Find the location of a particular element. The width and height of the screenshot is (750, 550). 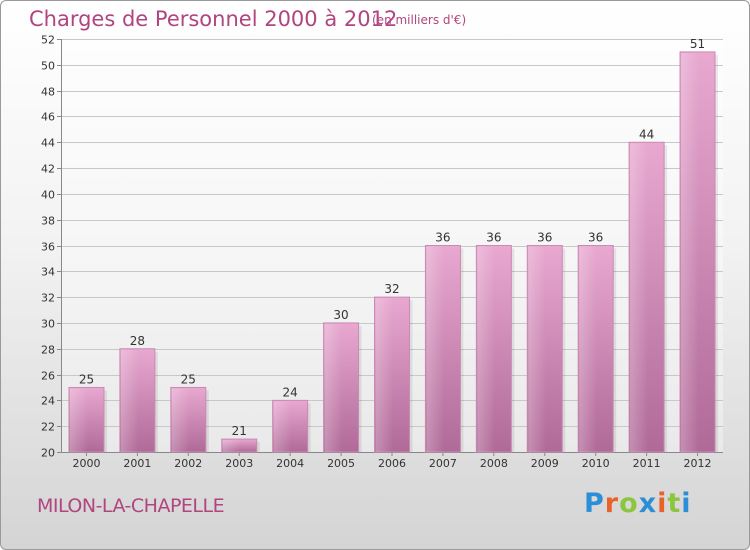

chart-title: Charges de Personnel 2000 à 2012 is located at coordinates (213, 19).